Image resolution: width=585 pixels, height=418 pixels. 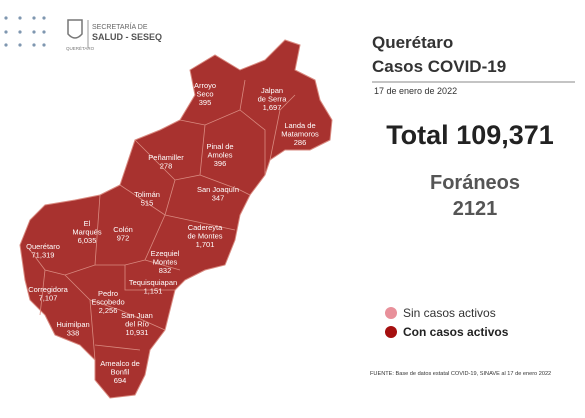 I want to click on municipality-cases: 10,931, so click(x=137, y=332).